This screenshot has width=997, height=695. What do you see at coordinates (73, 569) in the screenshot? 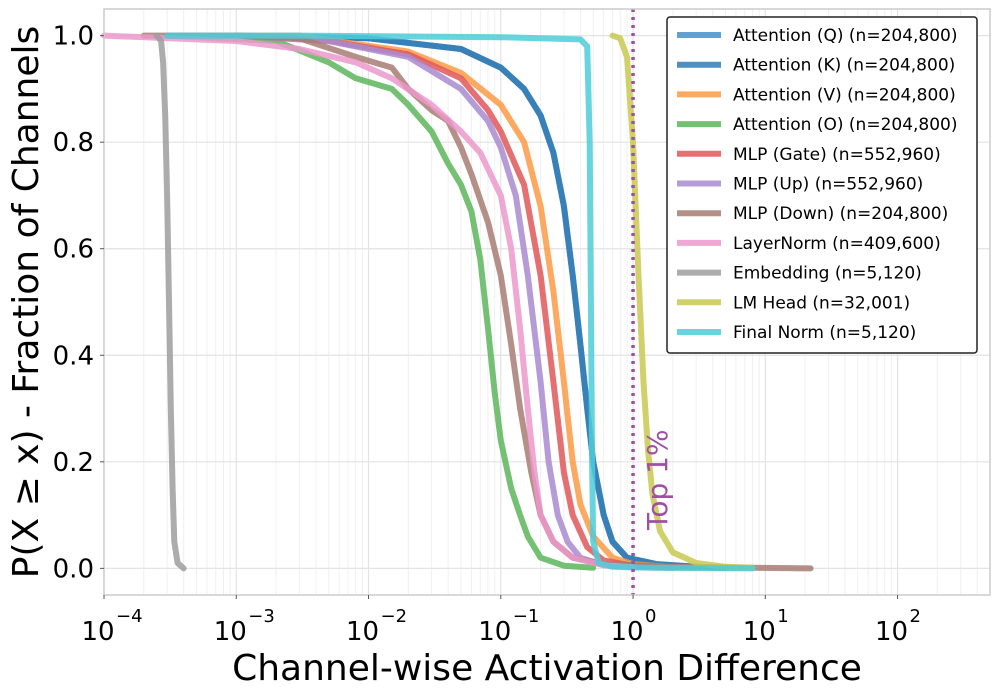
I see `y-tick-label: 0.0` at bounding box center [73, 569].